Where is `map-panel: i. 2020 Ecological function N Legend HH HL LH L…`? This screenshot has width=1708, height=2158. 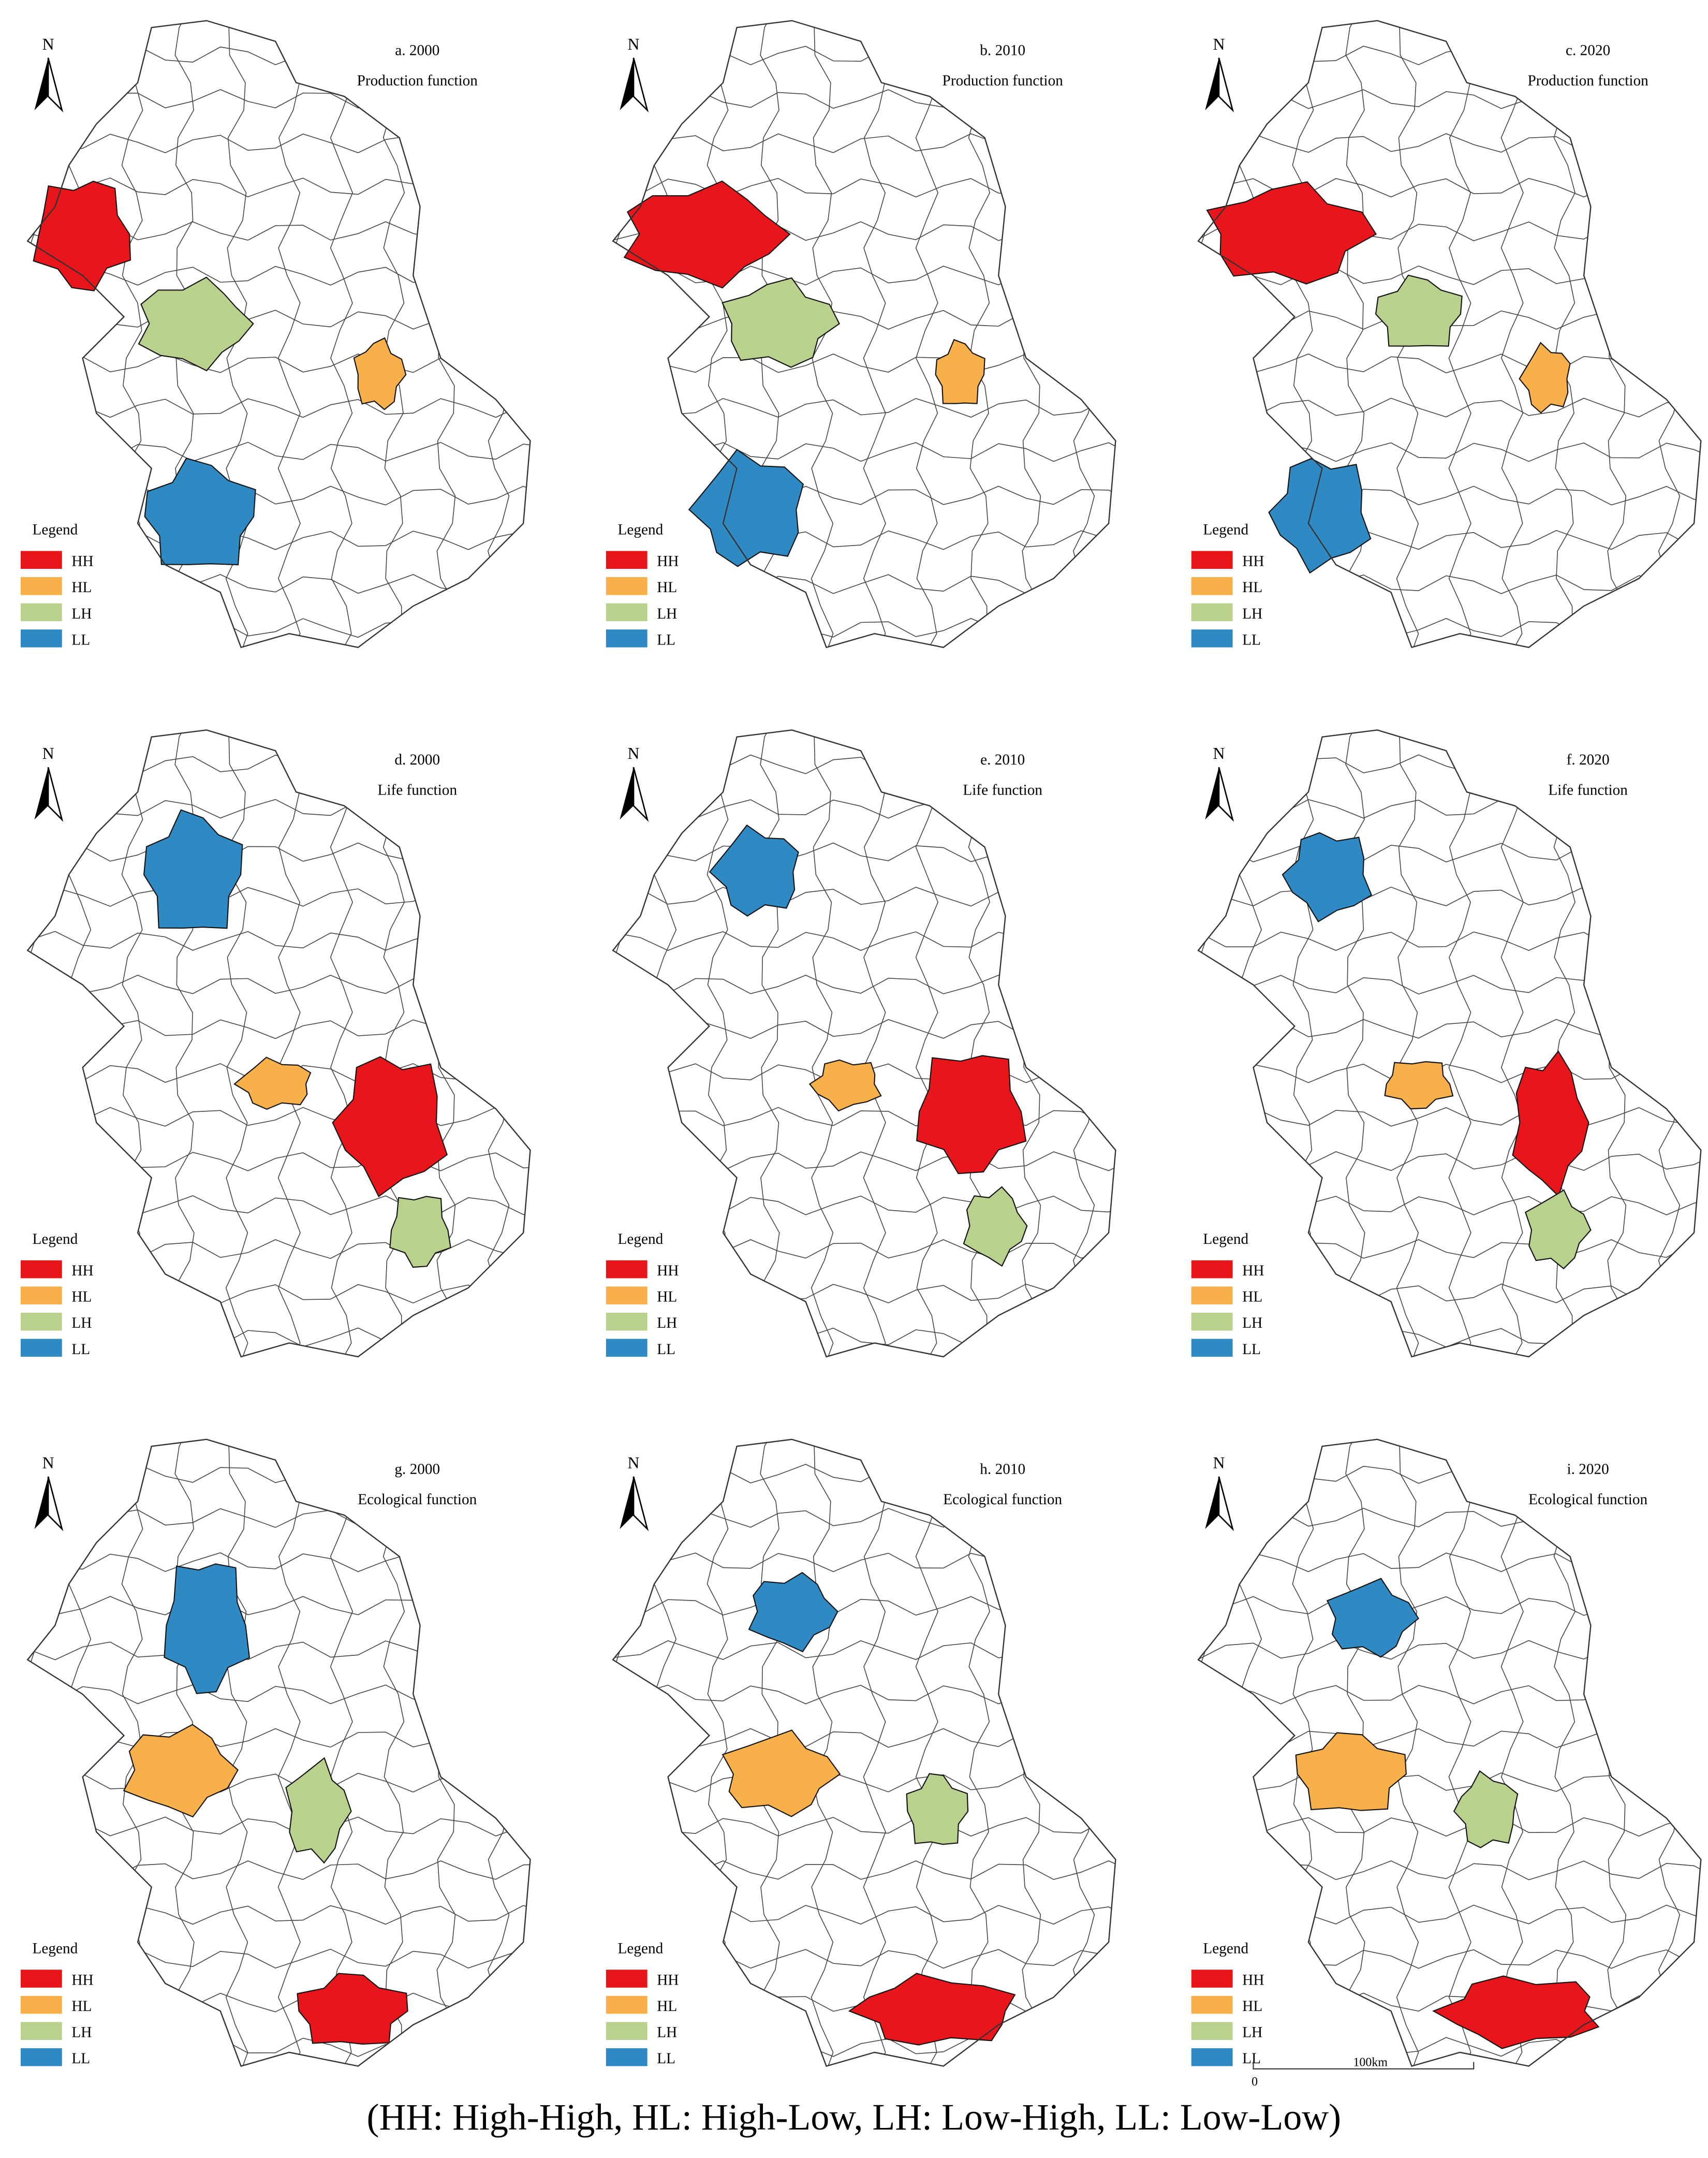
map-panel: i. 2020 Ecological function N Legend HH HL LH L… is located at coordinates (1446, 1752).